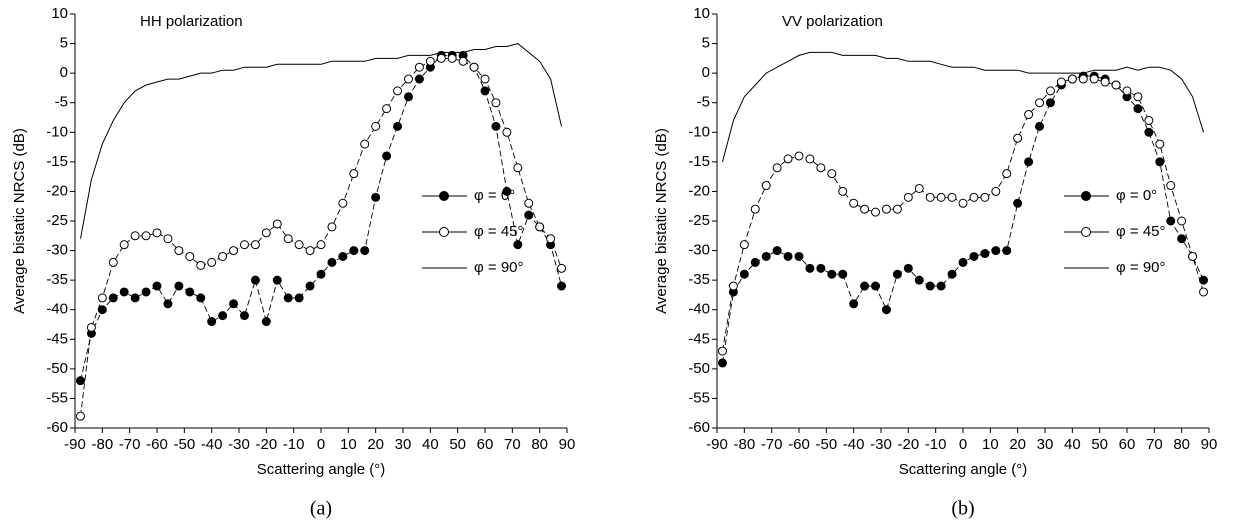 The width and height of the screenshot is (1255, 527). I want to click on y-tick-label: -5, so click(61, 102).